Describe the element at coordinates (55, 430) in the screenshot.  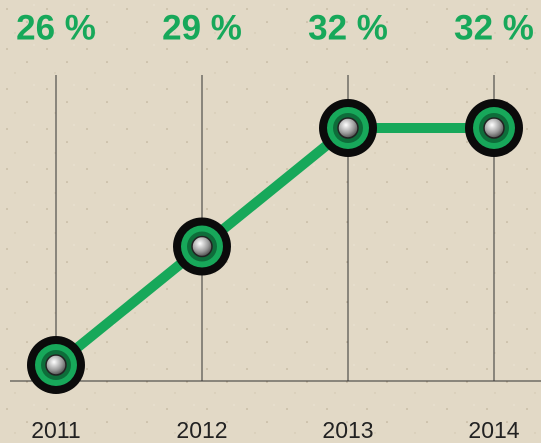
I see `x-tick-label: 2011` at that location.